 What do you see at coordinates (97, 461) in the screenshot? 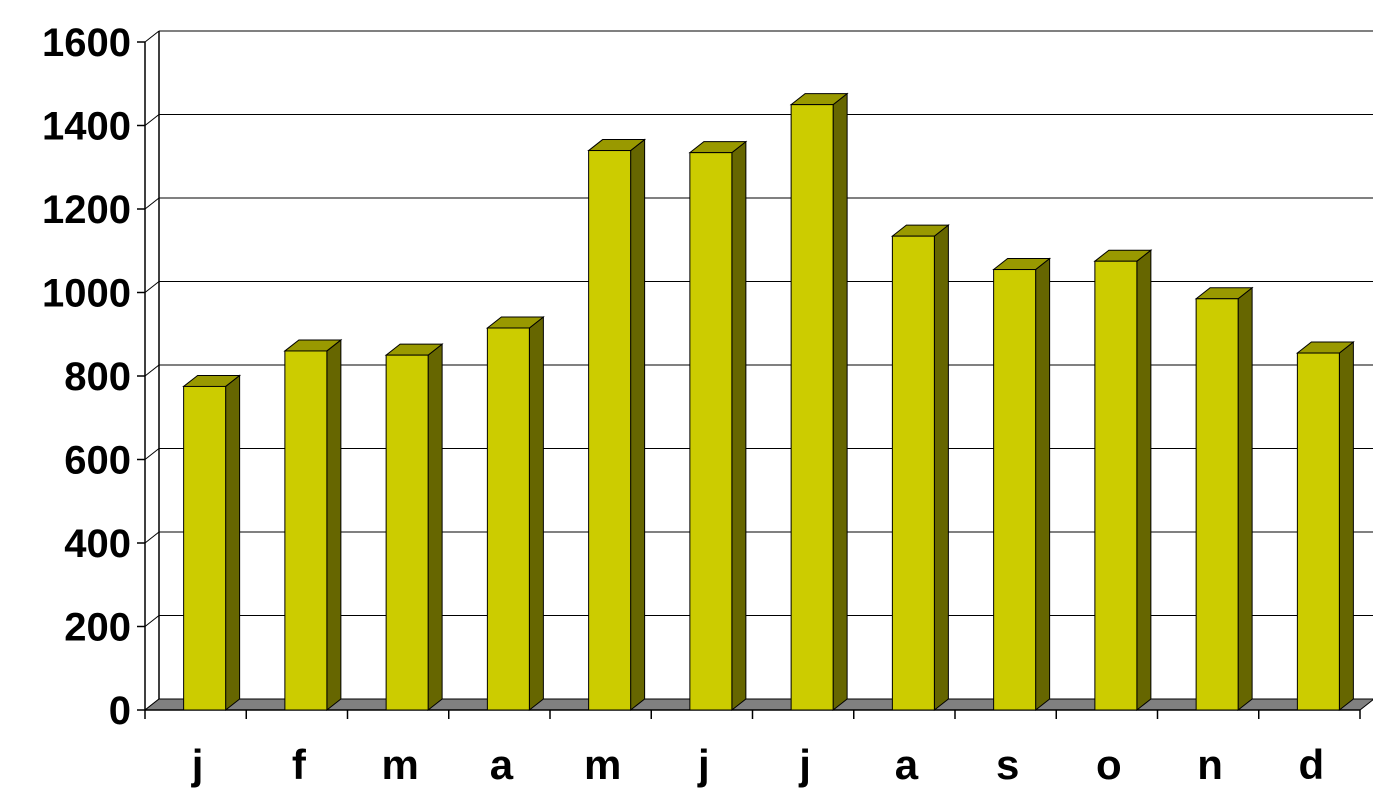
I see `y-tick-label: 600` at bounding box center [97, 461].